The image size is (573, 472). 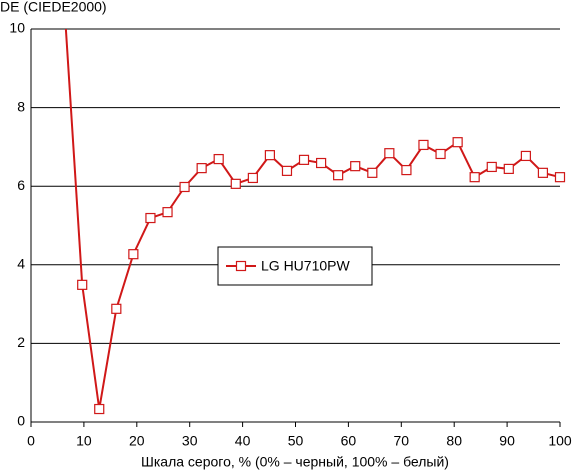 I want to click on y-tick-label: 6, so click(x=21, y=185).